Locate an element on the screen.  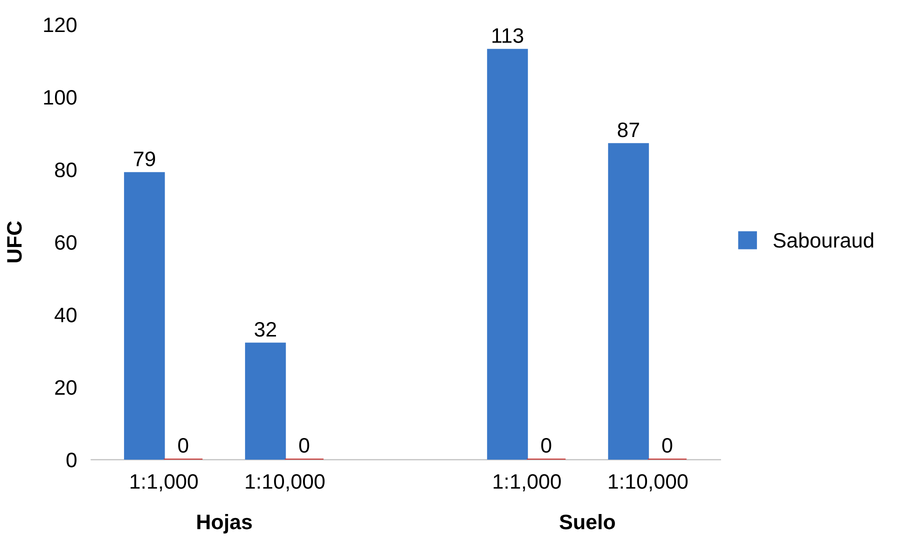
data-label: 79 is located at coordinates (145, 159).